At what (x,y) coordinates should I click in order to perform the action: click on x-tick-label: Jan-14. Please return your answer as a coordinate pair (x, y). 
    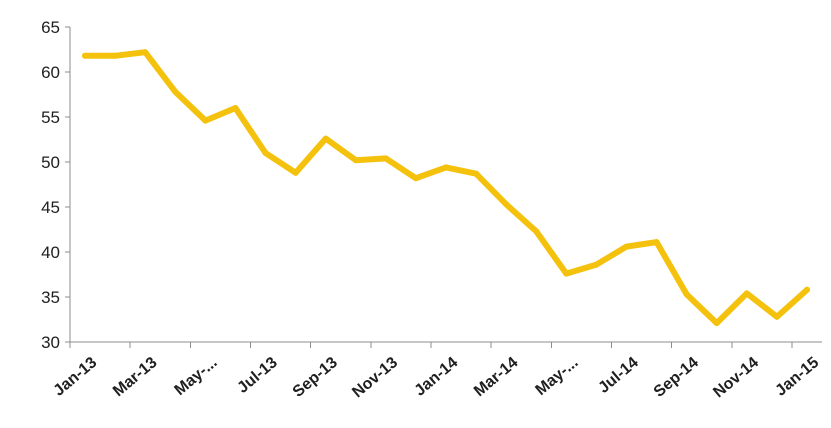
    Looking at the image, I should click on (436, 377).